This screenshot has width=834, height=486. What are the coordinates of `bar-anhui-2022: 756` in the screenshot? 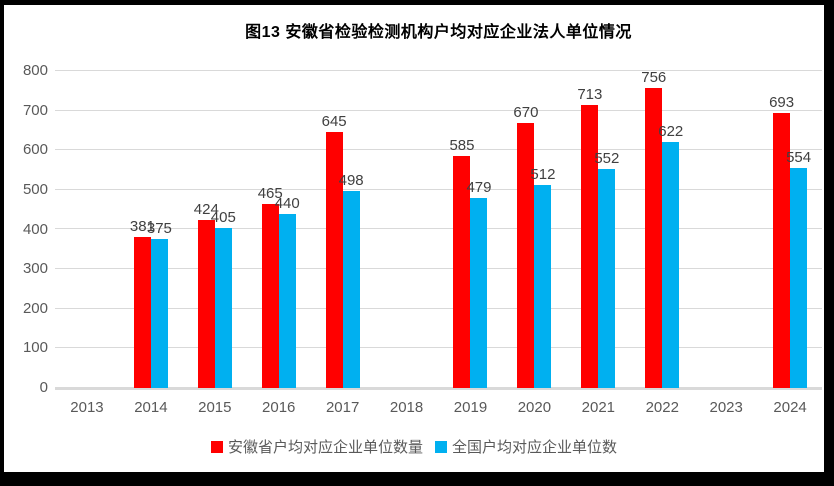 It's located at (653, 228).